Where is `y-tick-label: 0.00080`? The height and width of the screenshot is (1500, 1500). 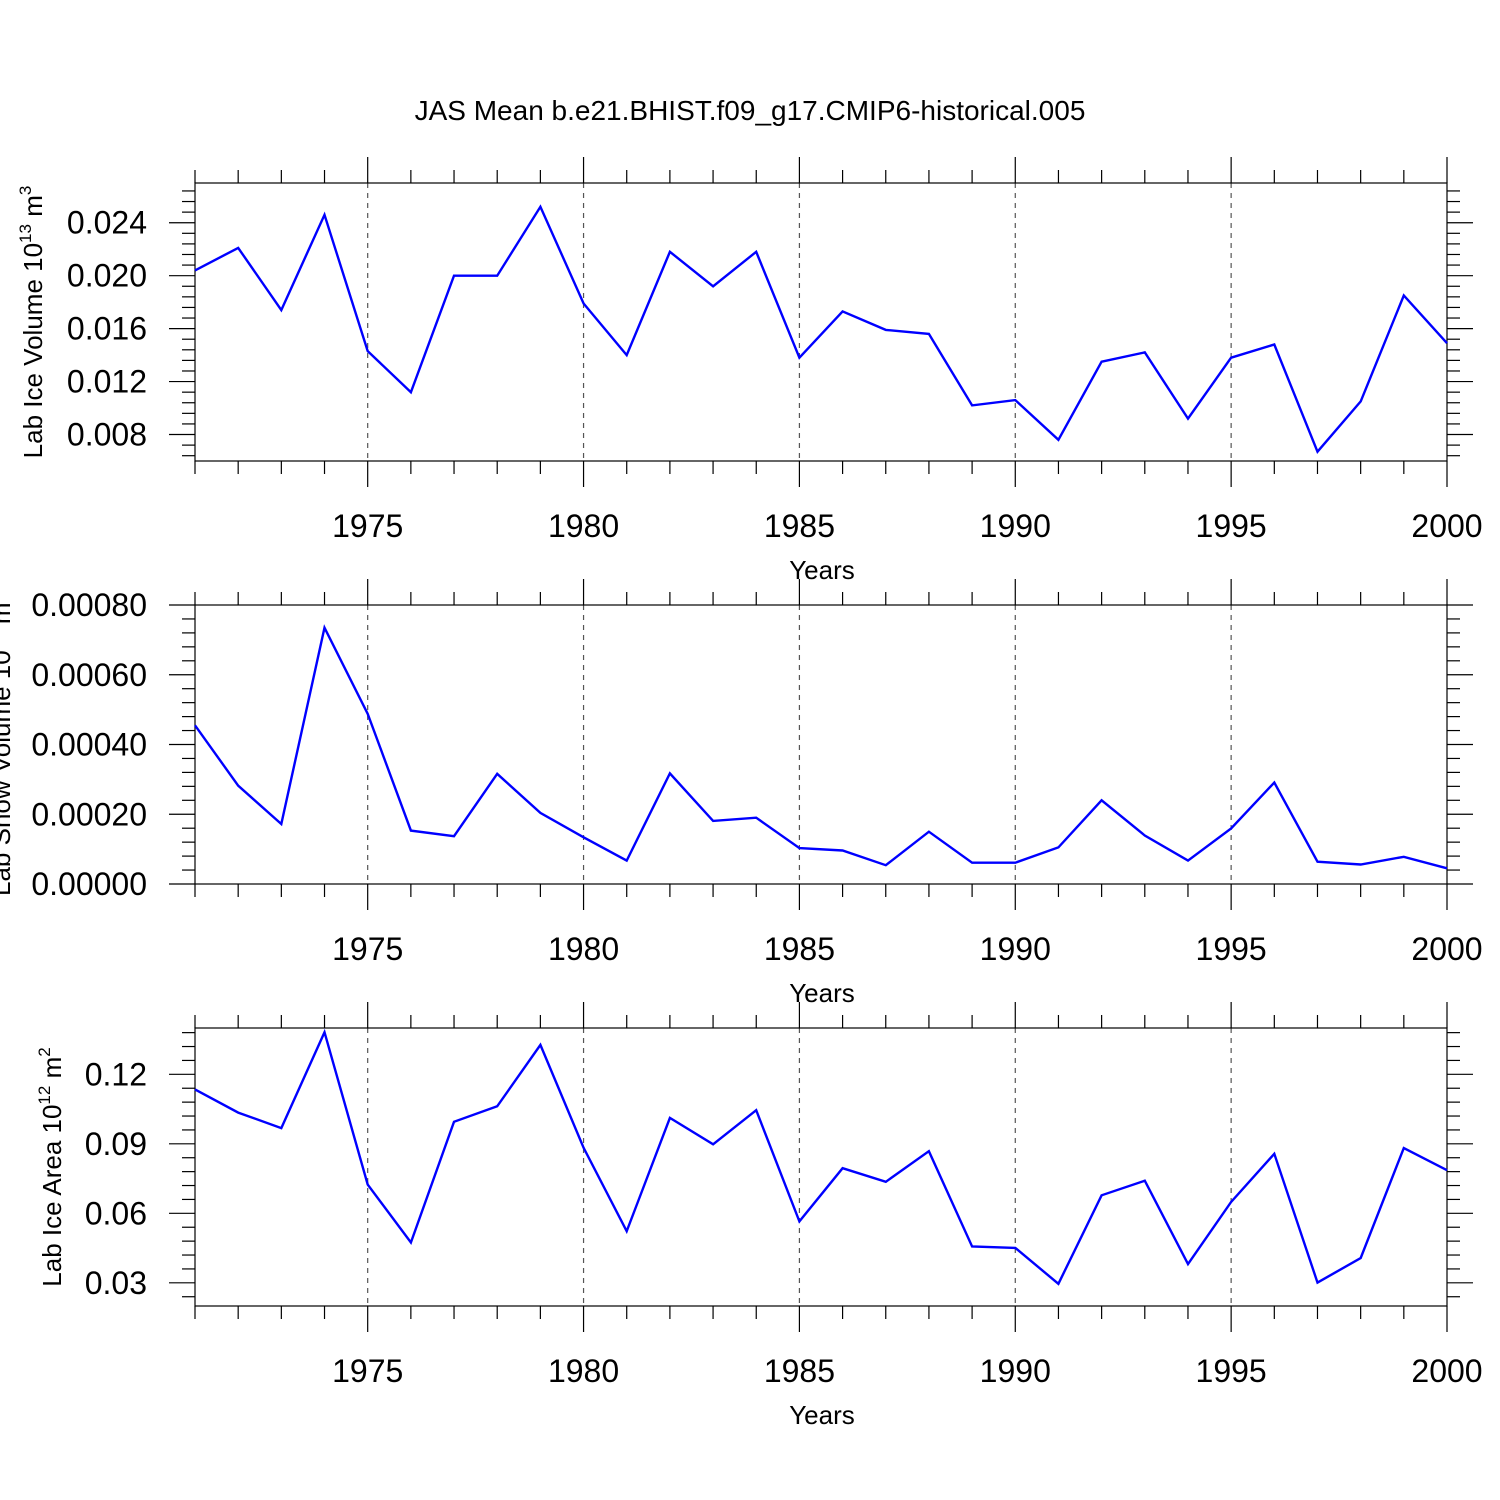
y-tick-label: 0.00080 is located at coordinates (89, 605).